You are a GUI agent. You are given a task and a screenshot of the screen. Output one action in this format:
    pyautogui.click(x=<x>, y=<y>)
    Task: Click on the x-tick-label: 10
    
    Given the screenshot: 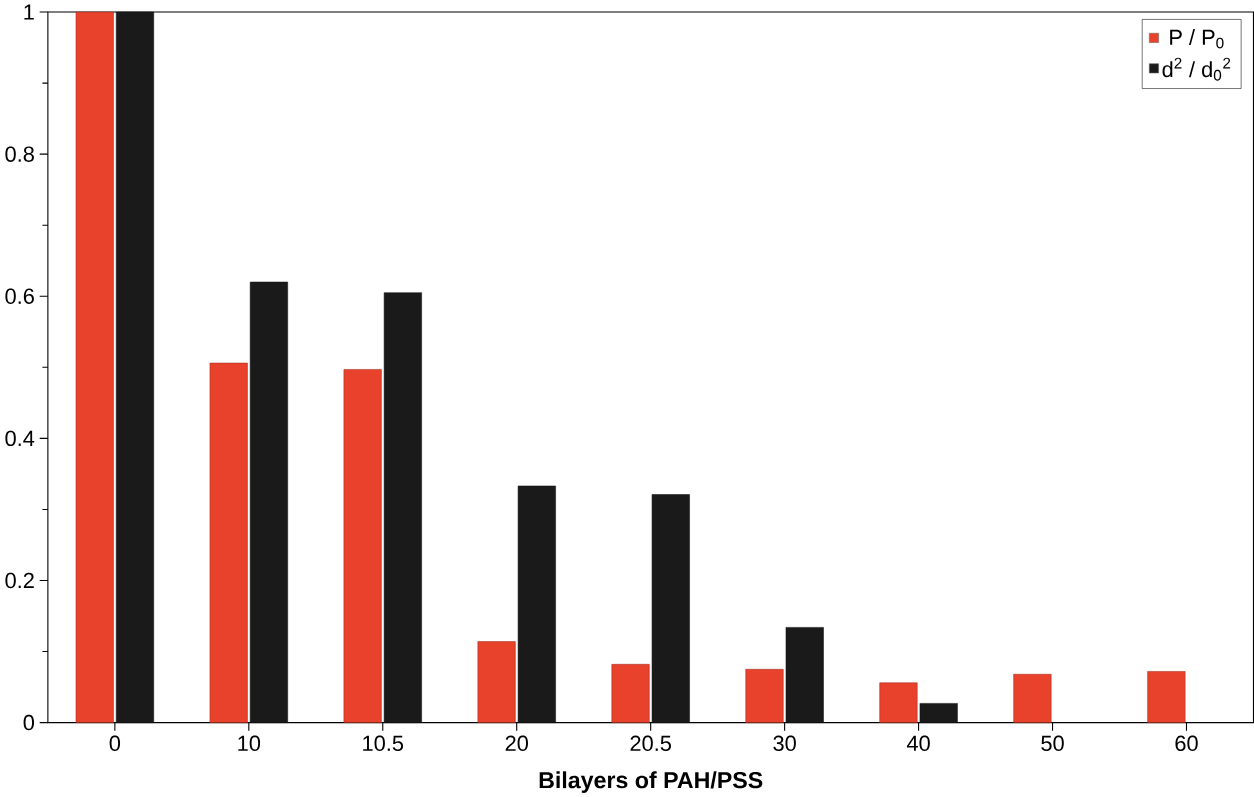 What is the action you would take?
    pyautogui.click(x=249, y=743)
    